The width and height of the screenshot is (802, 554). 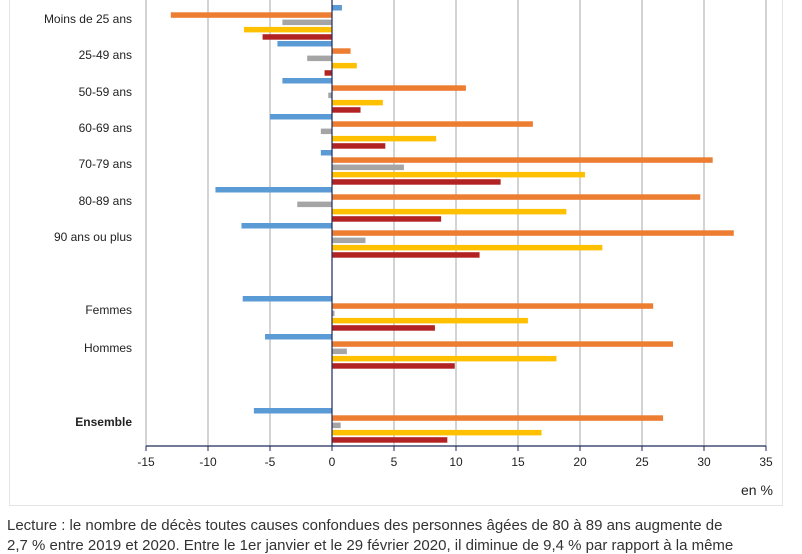 I want to click on x-tick-label: 35, so click(x=766, y=462).